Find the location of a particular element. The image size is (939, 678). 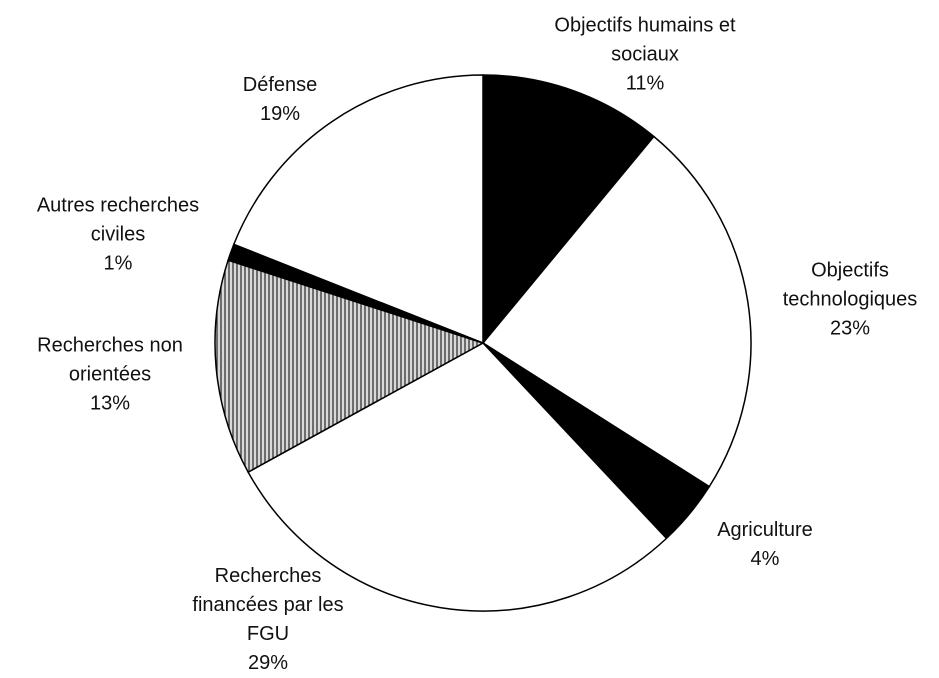

slice-label: Défense 19% is located at coordinates (280, 100).